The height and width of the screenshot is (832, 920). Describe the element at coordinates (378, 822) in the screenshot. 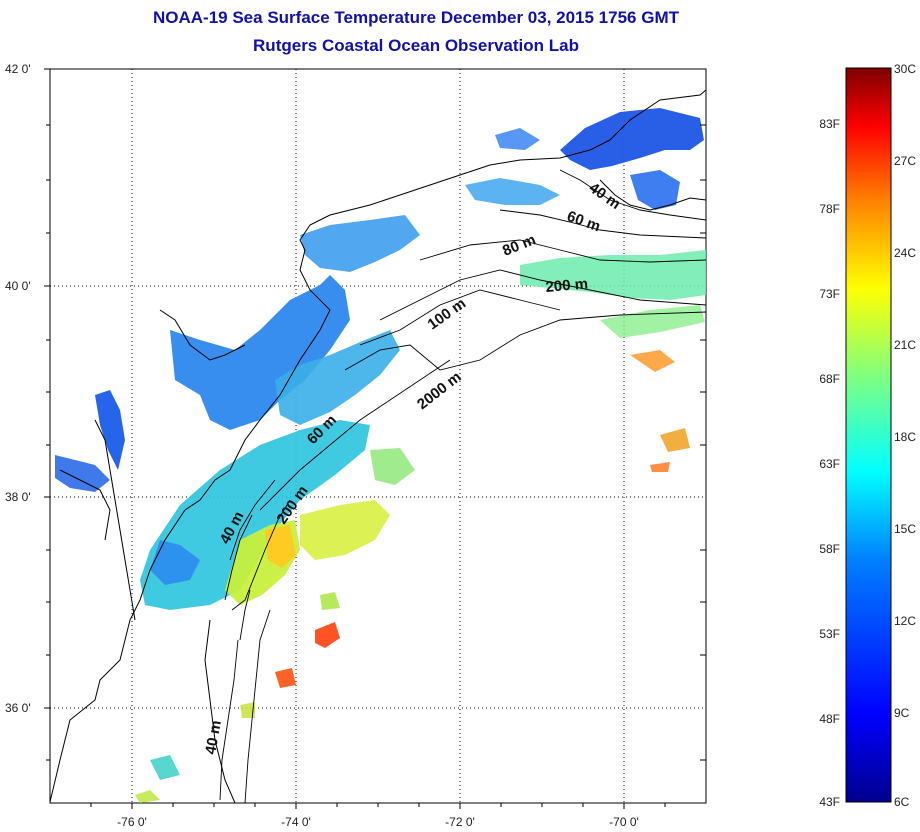

I see `longitude-labels: -76 0' -74 0' -72 0' -70 0'` at that location.